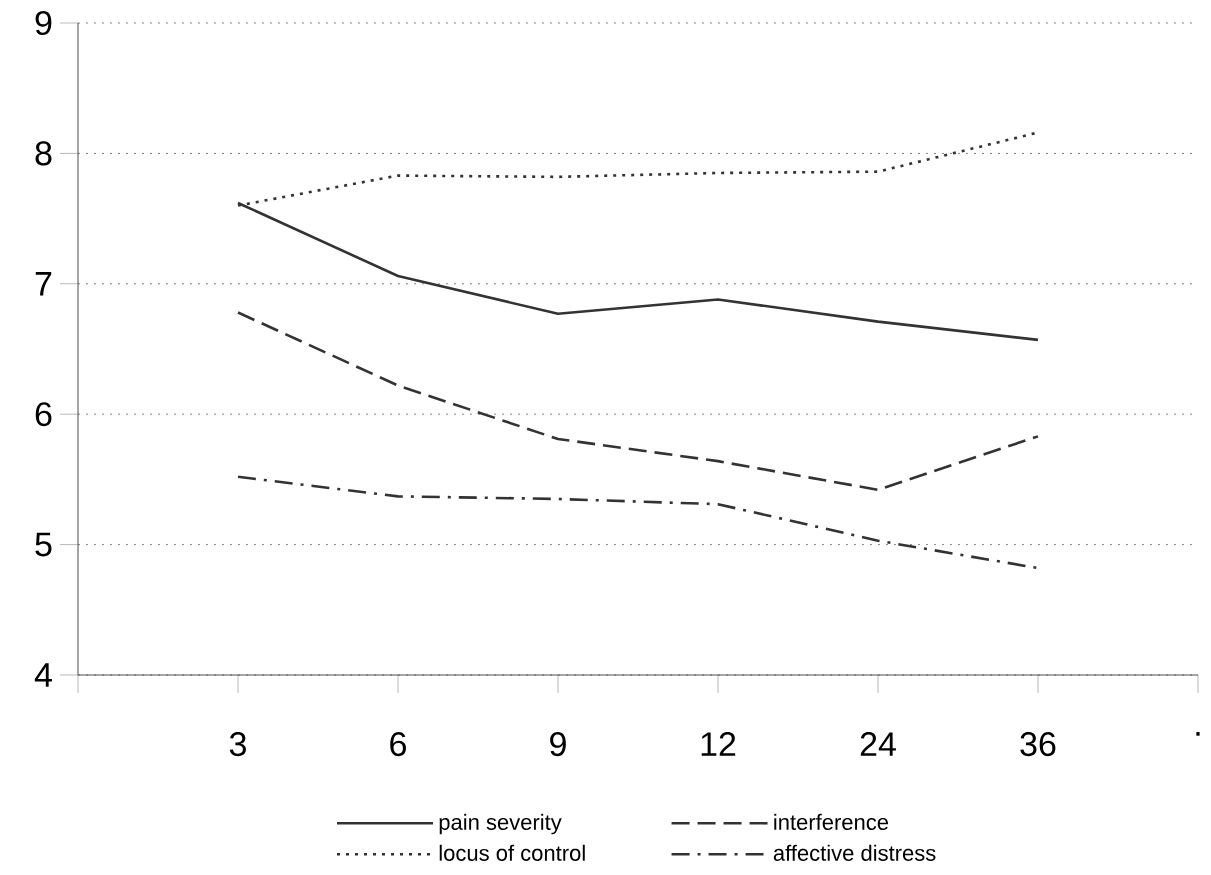 The image size is (1211, 875). Describe the element at coordinates (1198, 734) in the screenshot. I see `x-tick-label: .` at that location.